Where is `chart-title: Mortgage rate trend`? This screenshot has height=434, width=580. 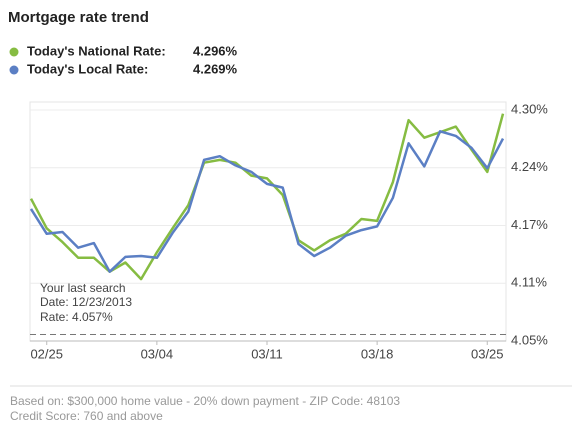 chart-title: Mortgage rate trend is located at coordinates (78, 17).